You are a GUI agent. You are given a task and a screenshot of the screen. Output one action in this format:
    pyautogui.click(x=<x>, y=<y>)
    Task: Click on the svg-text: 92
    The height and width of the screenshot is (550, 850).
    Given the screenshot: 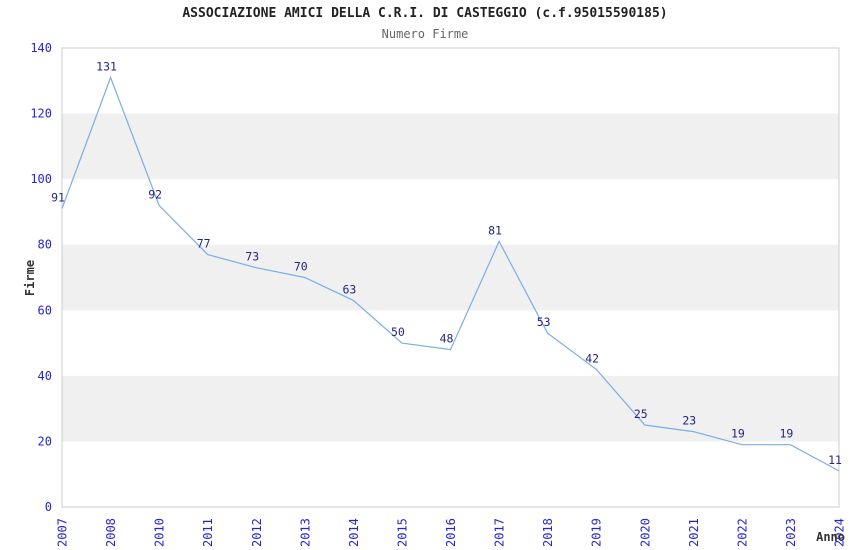 What is the action you would take?
    pyautogui.click(x=155, y=194)
    